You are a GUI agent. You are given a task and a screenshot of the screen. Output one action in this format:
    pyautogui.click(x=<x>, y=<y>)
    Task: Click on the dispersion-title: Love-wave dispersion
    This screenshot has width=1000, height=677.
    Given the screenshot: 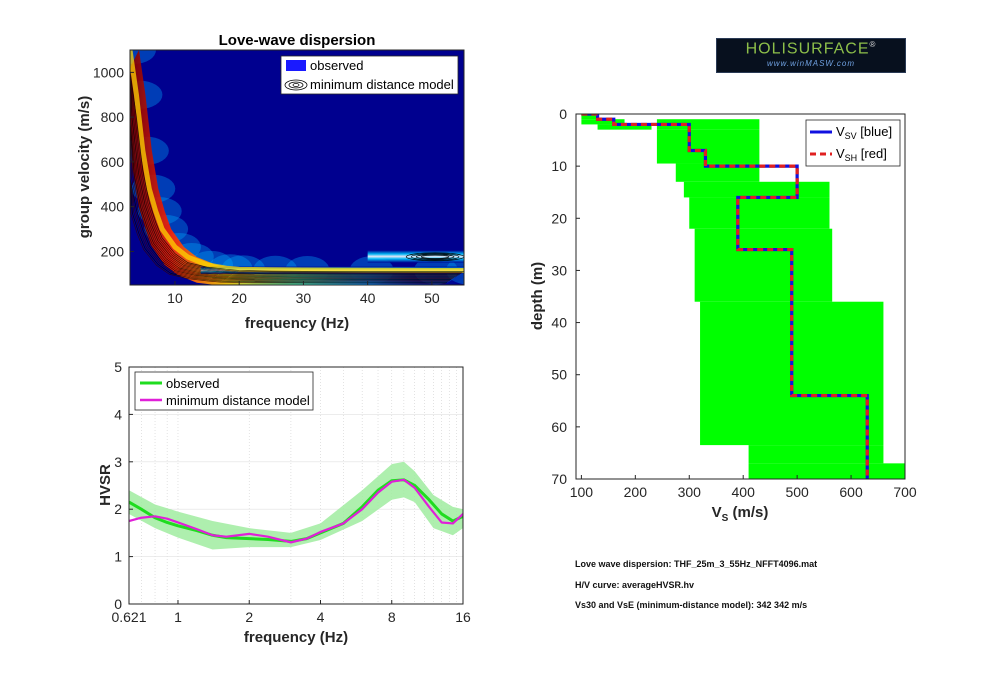 What is the action you would take?
    pyautogui.click(x=297, y=40)
    